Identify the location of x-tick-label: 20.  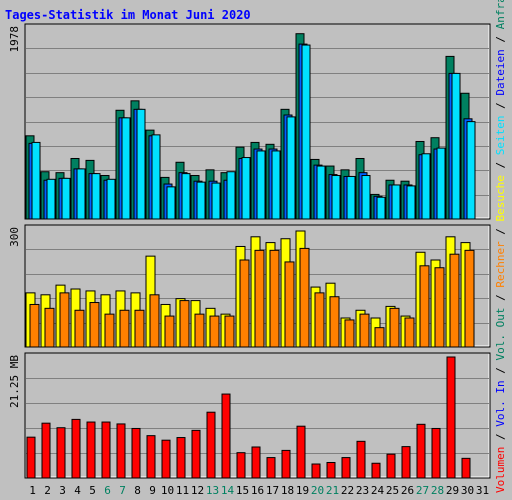
(317, 490).